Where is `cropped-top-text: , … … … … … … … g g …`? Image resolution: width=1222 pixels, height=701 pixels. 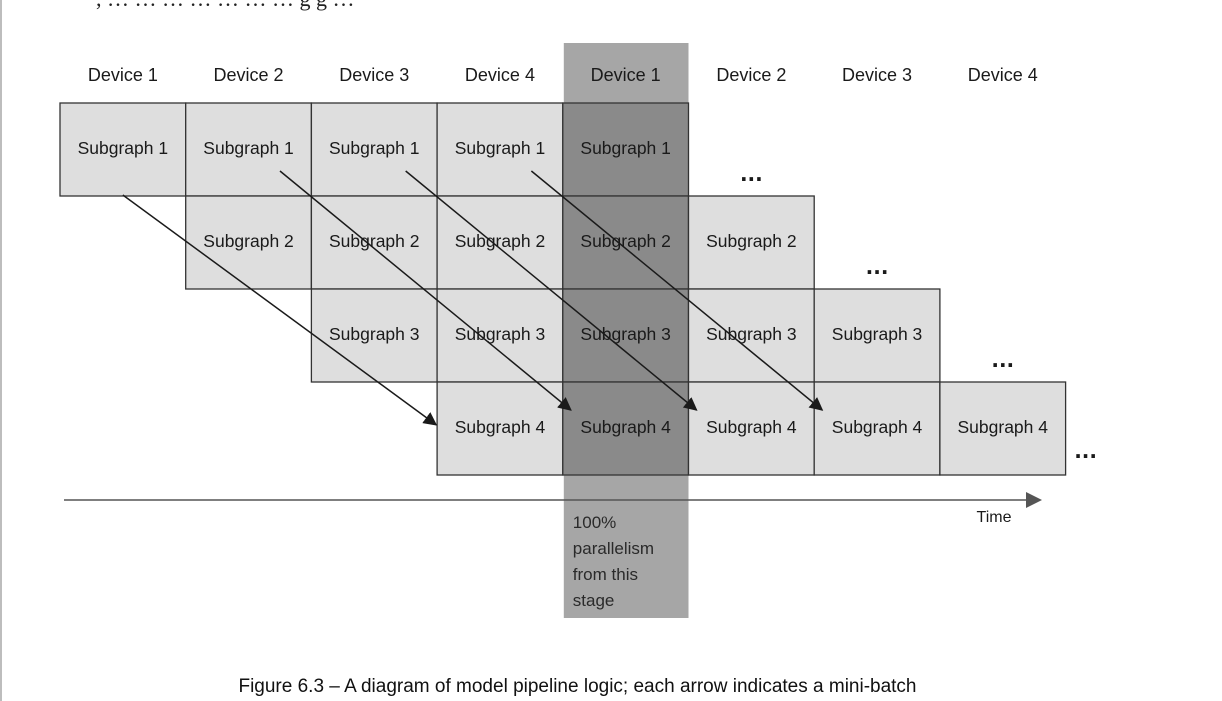 cropped-top-text: , … … … … … … … g g … is located at coordinates (225, 6).